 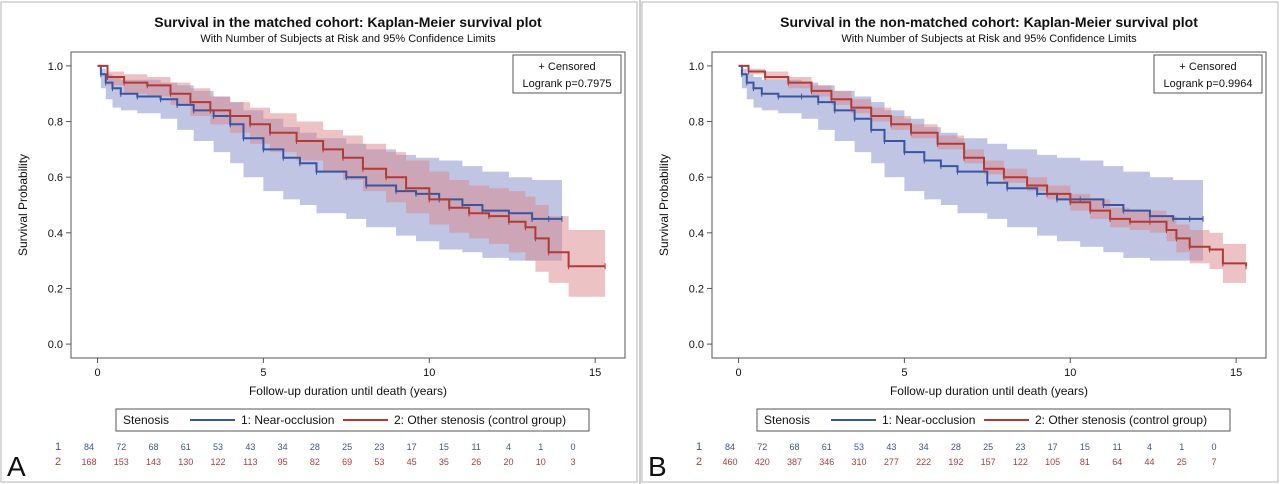 What do you see at coordinates (121, 462) in the screenshot?
I see `at-risk-value: 153` at bounding box center [121, 462].